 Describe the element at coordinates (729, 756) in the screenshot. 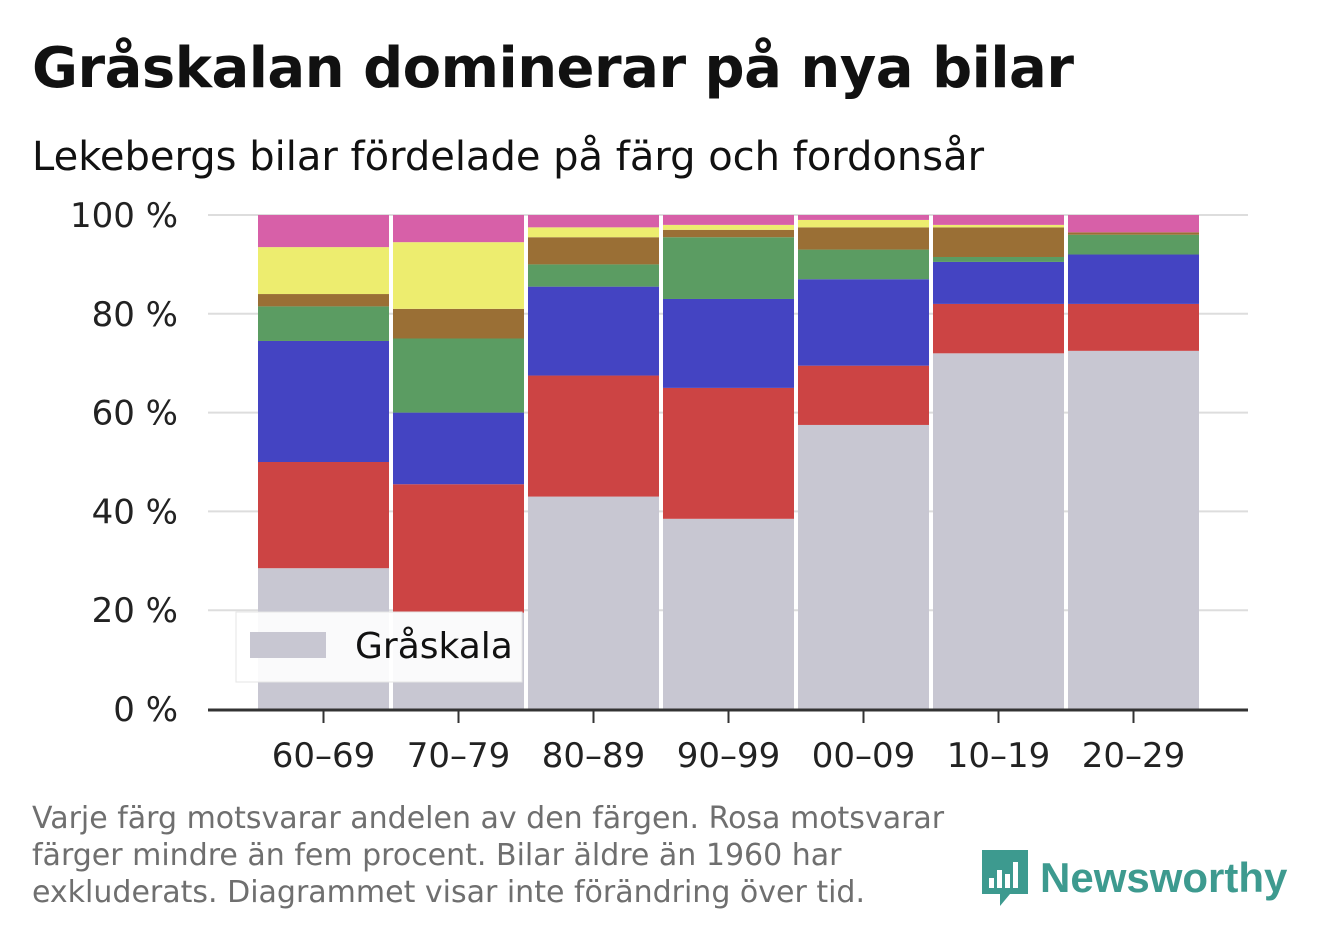

I see `x-tick-label: 90–99` at that location.